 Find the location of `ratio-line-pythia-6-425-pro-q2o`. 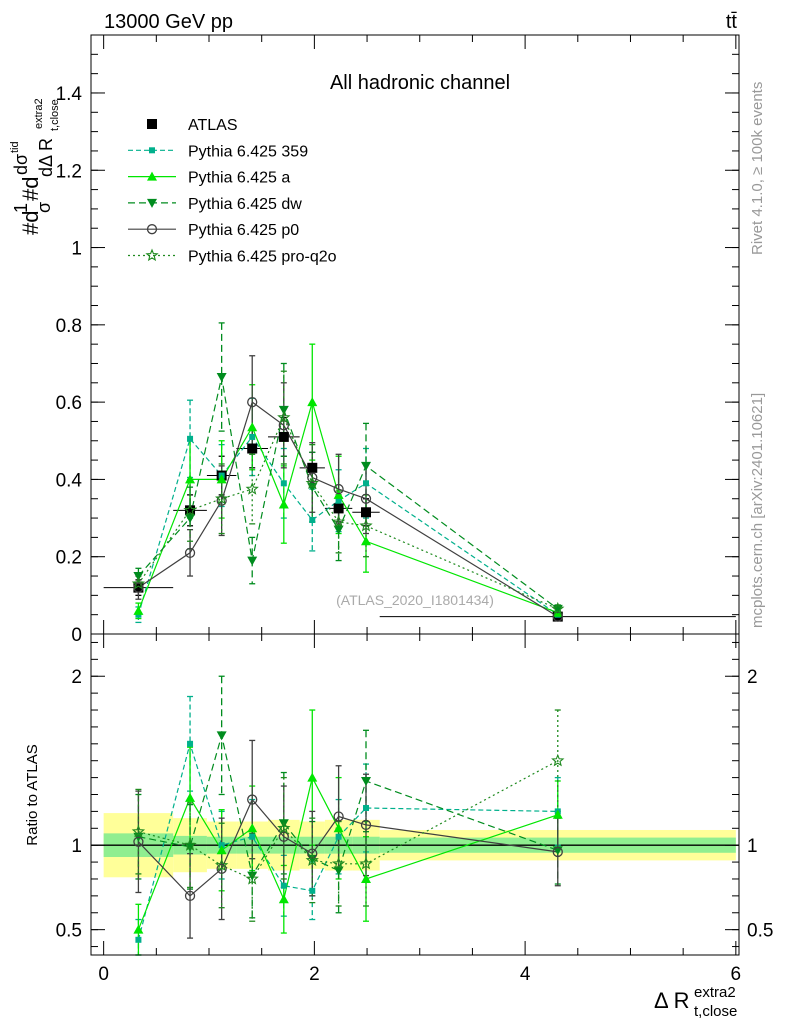

ratio-line-pythia-6-425-pro-q2o is located at coordinates (348, 820).